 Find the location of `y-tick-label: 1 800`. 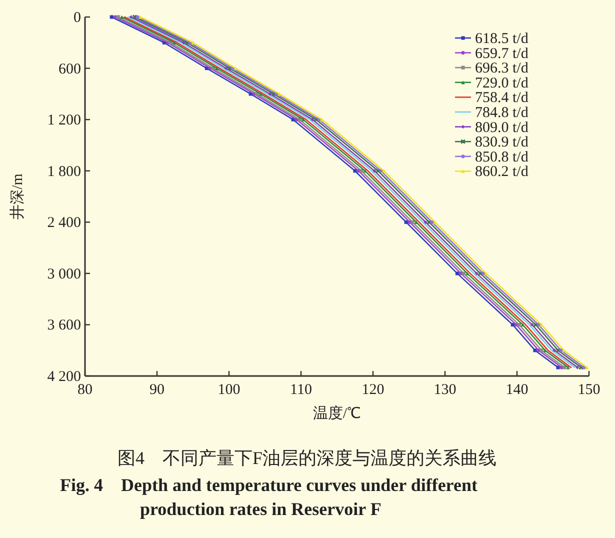

y-tick-label: 1 800 is located at coordinates (64, 172).